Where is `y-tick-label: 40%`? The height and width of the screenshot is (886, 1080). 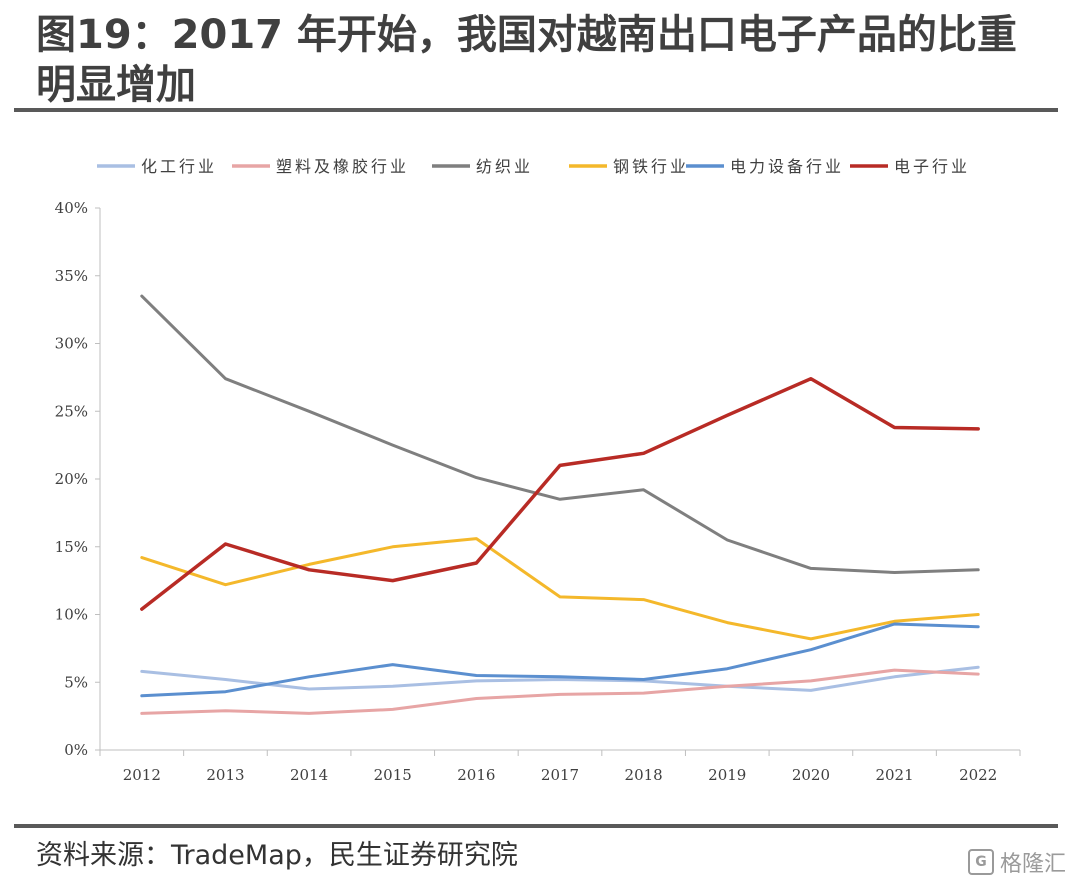 y-tick-label: 40% is located at coordinates (71, 208).